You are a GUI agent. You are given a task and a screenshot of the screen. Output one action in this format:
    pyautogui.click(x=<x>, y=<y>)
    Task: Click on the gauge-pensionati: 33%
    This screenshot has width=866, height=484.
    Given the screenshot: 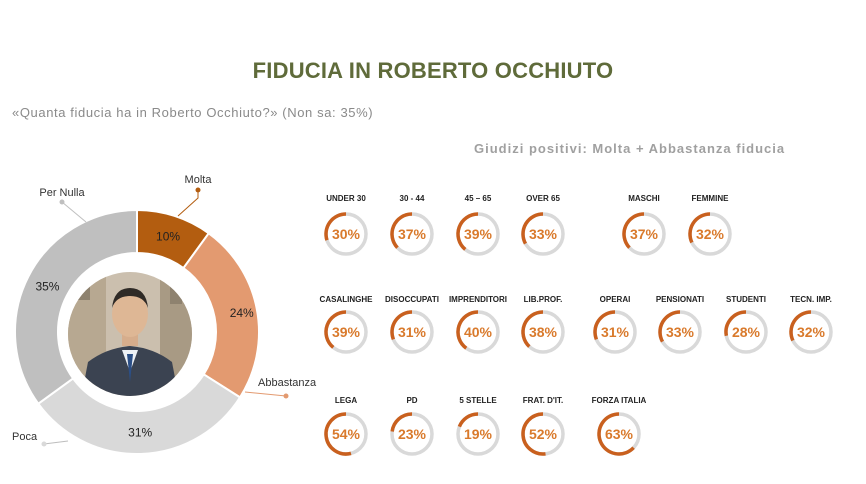 What is the action you would take?
    pyautogui.click(x=680, y=332)
    